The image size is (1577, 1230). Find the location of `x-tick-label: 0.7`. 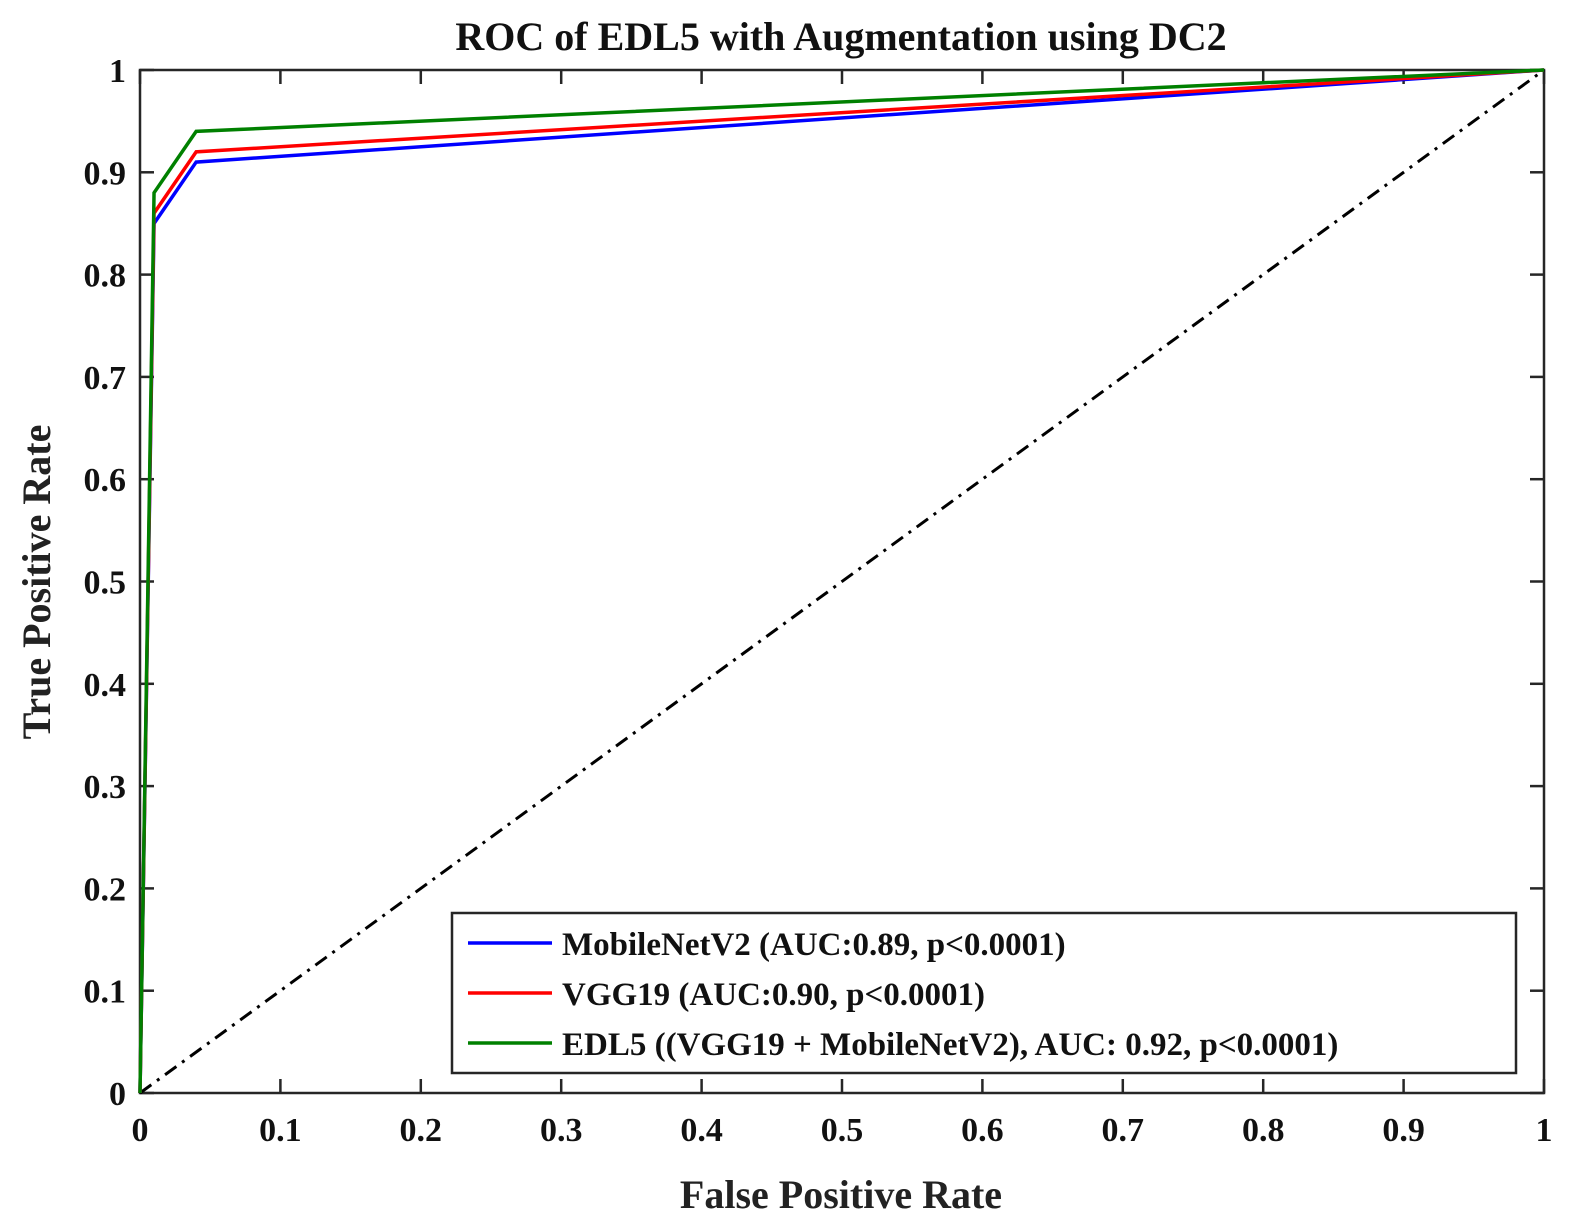

x-tick-label: 0.7 is located at coordinates (1123, 1130).